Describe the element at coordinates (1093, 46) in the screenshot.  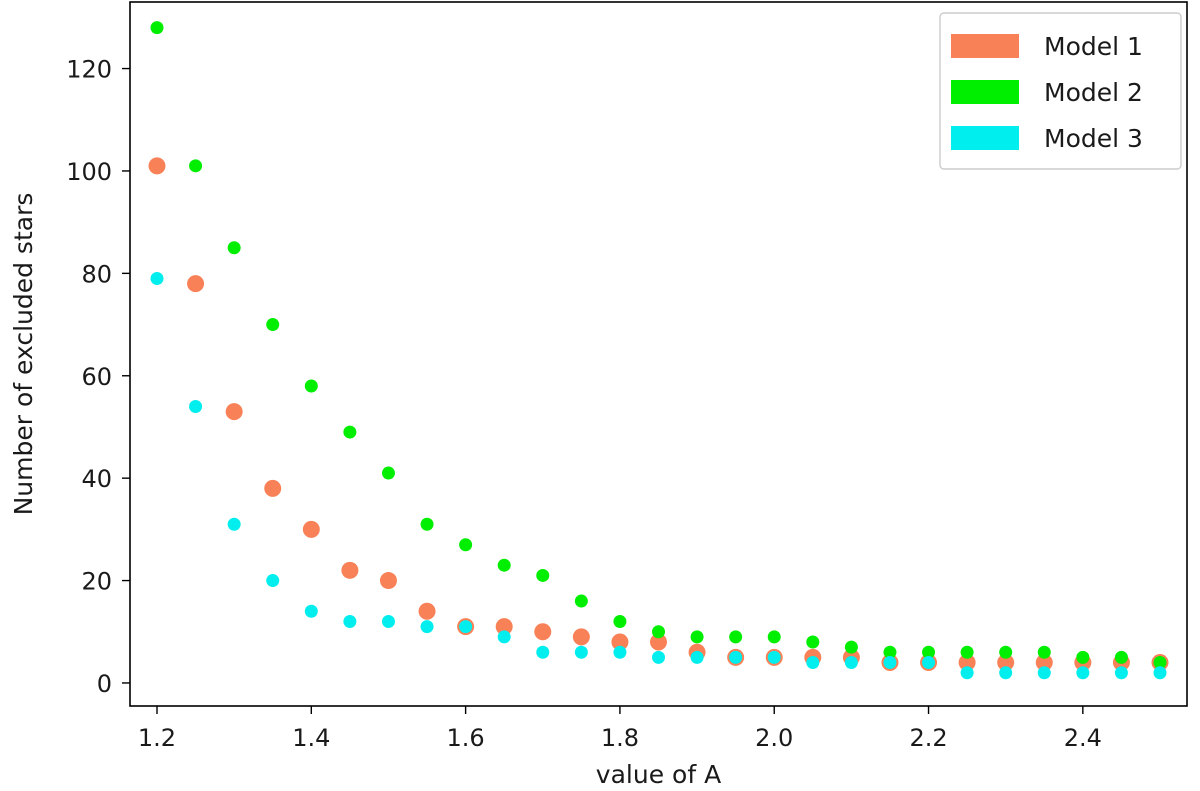
I see `legend-label: Model 1` at that location.